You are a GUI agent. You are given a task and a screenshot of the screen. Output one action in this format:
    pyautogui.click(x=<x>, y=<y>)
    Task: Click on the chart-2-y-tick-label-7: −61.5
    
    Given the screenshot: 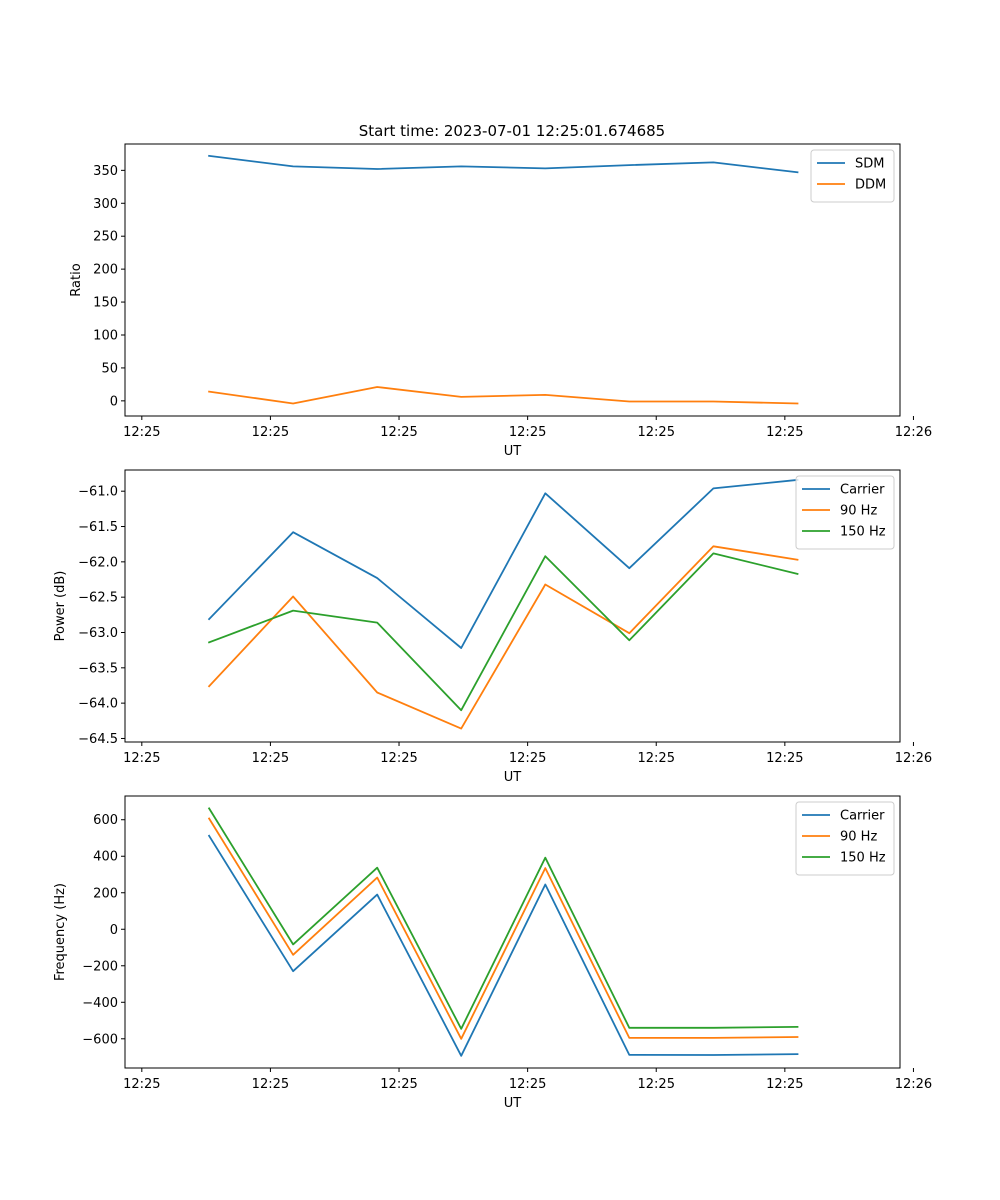 What is the action you would take?
    pyautogui.click(x=98, y=527)
    